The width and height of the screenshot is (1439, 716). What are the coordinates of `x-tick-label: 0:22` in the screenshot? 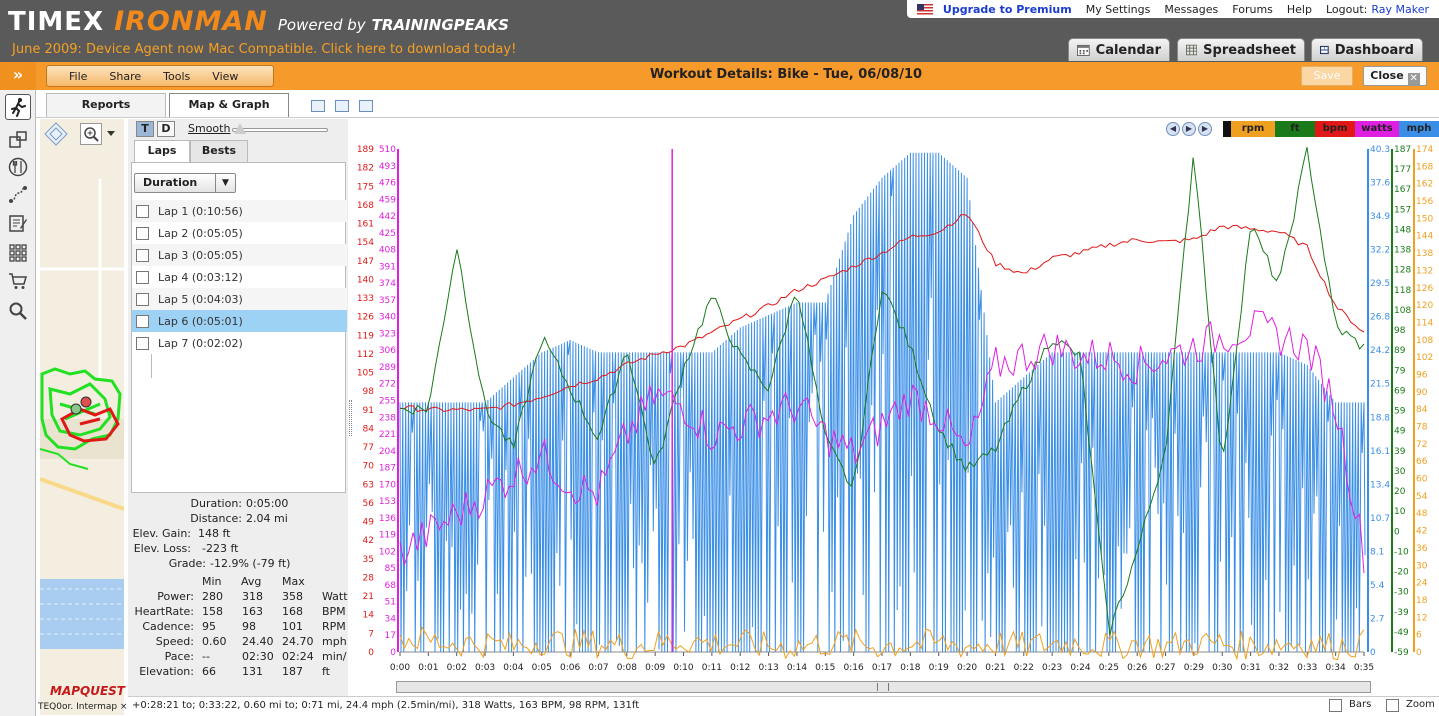 It's located at (1024, 668).